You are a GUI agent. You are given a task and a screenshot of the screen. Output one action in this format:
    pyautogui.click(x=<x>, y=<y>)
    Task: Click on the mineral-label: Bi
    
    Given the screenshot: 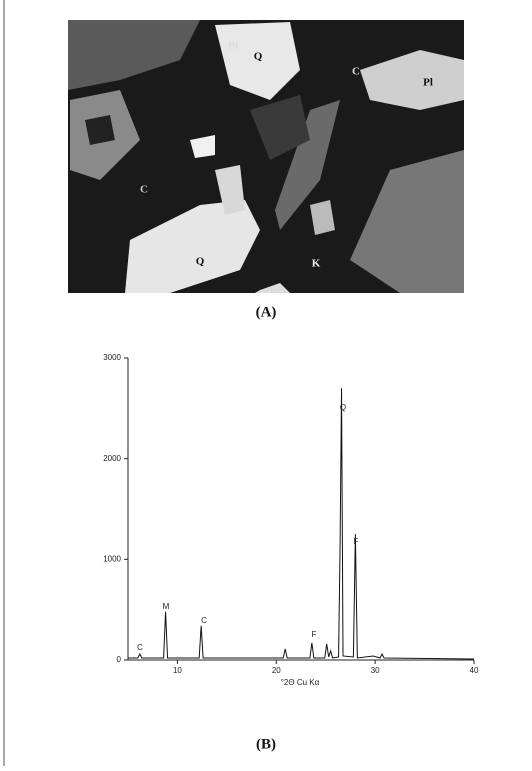 What is the action you would take?
    pyautogui.click(x=233, y=46)
    